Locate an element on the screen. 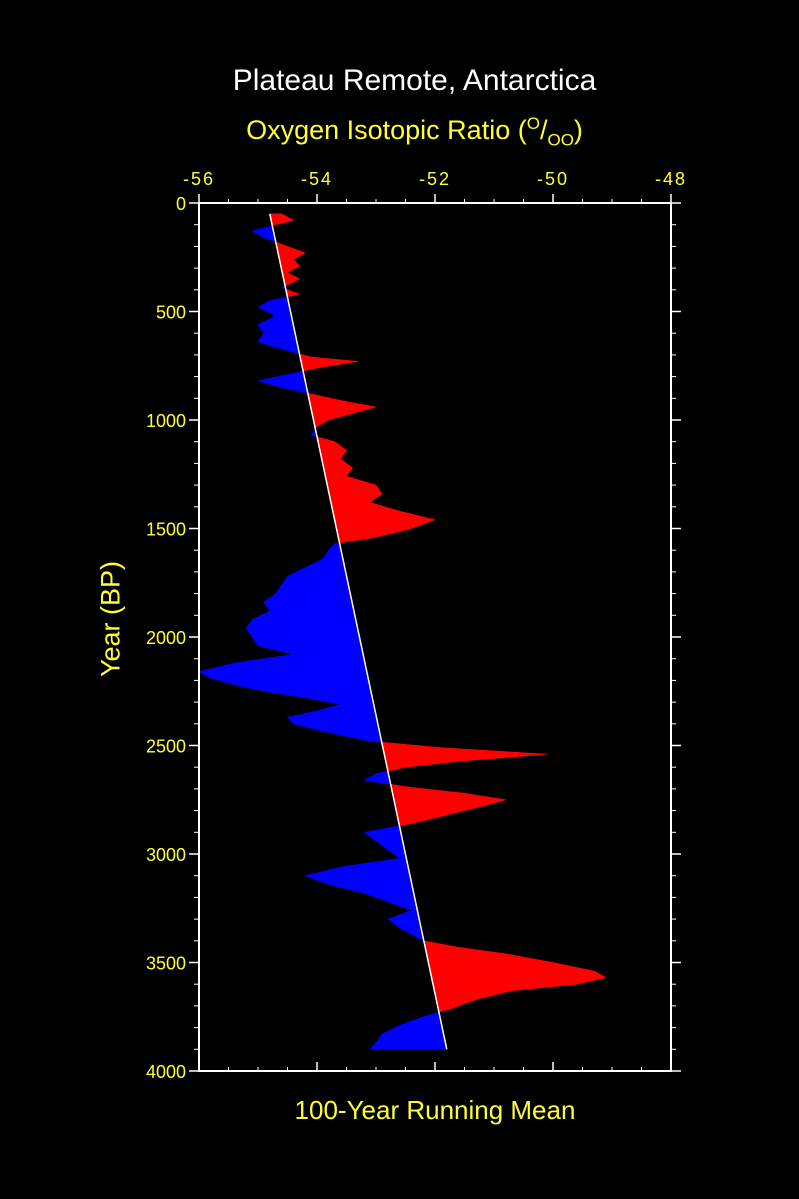  y-tick-label: 4000 is located at coordinates (166, 1072).